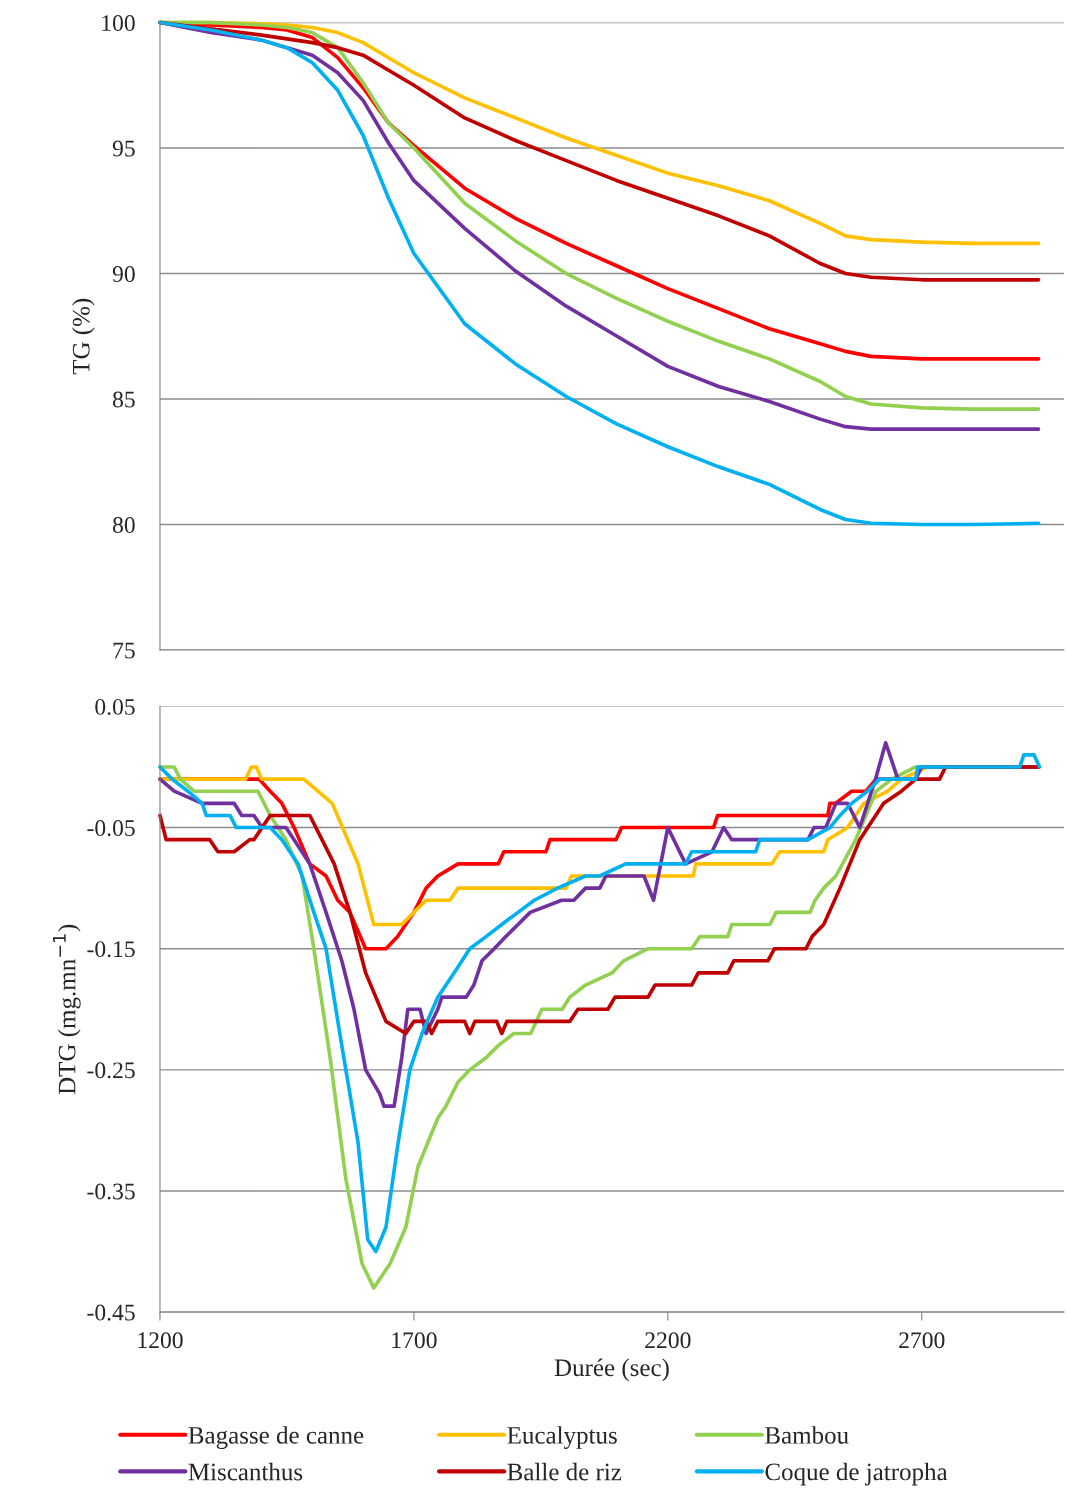 The height and width of the screenshot is (1503, 1068). I want to click on y-tick-label: -0.45, so click(111, 1312).